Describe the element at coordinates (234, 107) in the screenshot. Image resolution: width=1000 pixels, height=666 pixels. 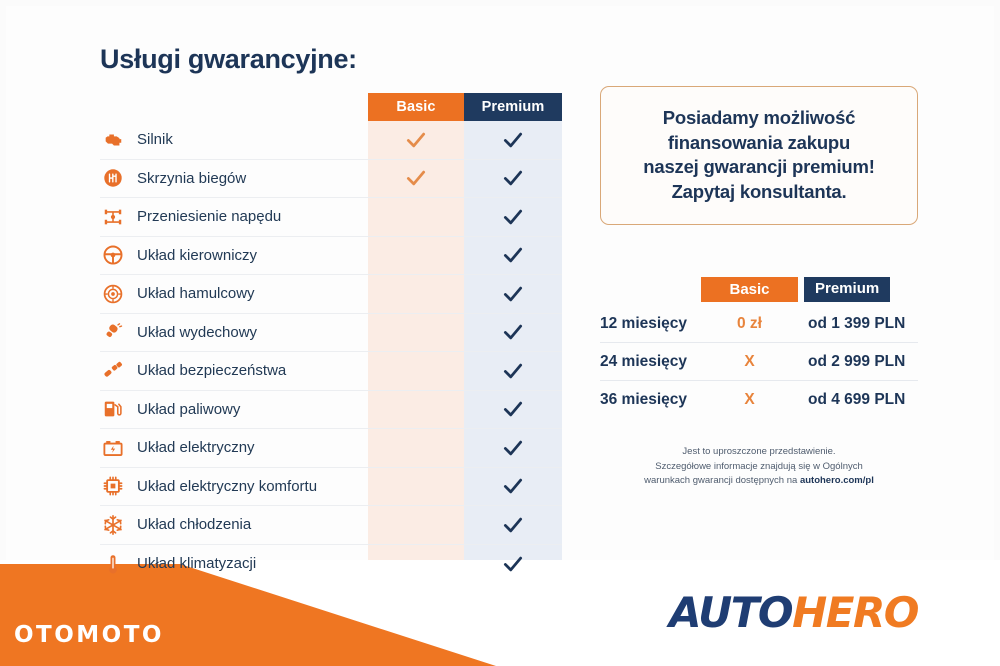
I see `services-header-spacer` at that location.